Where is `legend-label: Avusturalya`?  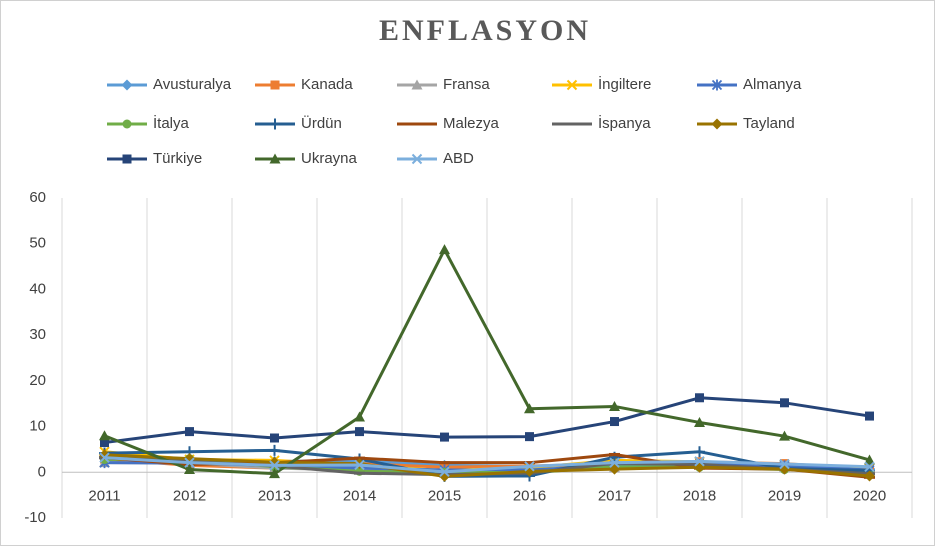
legend-label: Avusturalya is located at coordinates (192, 84).